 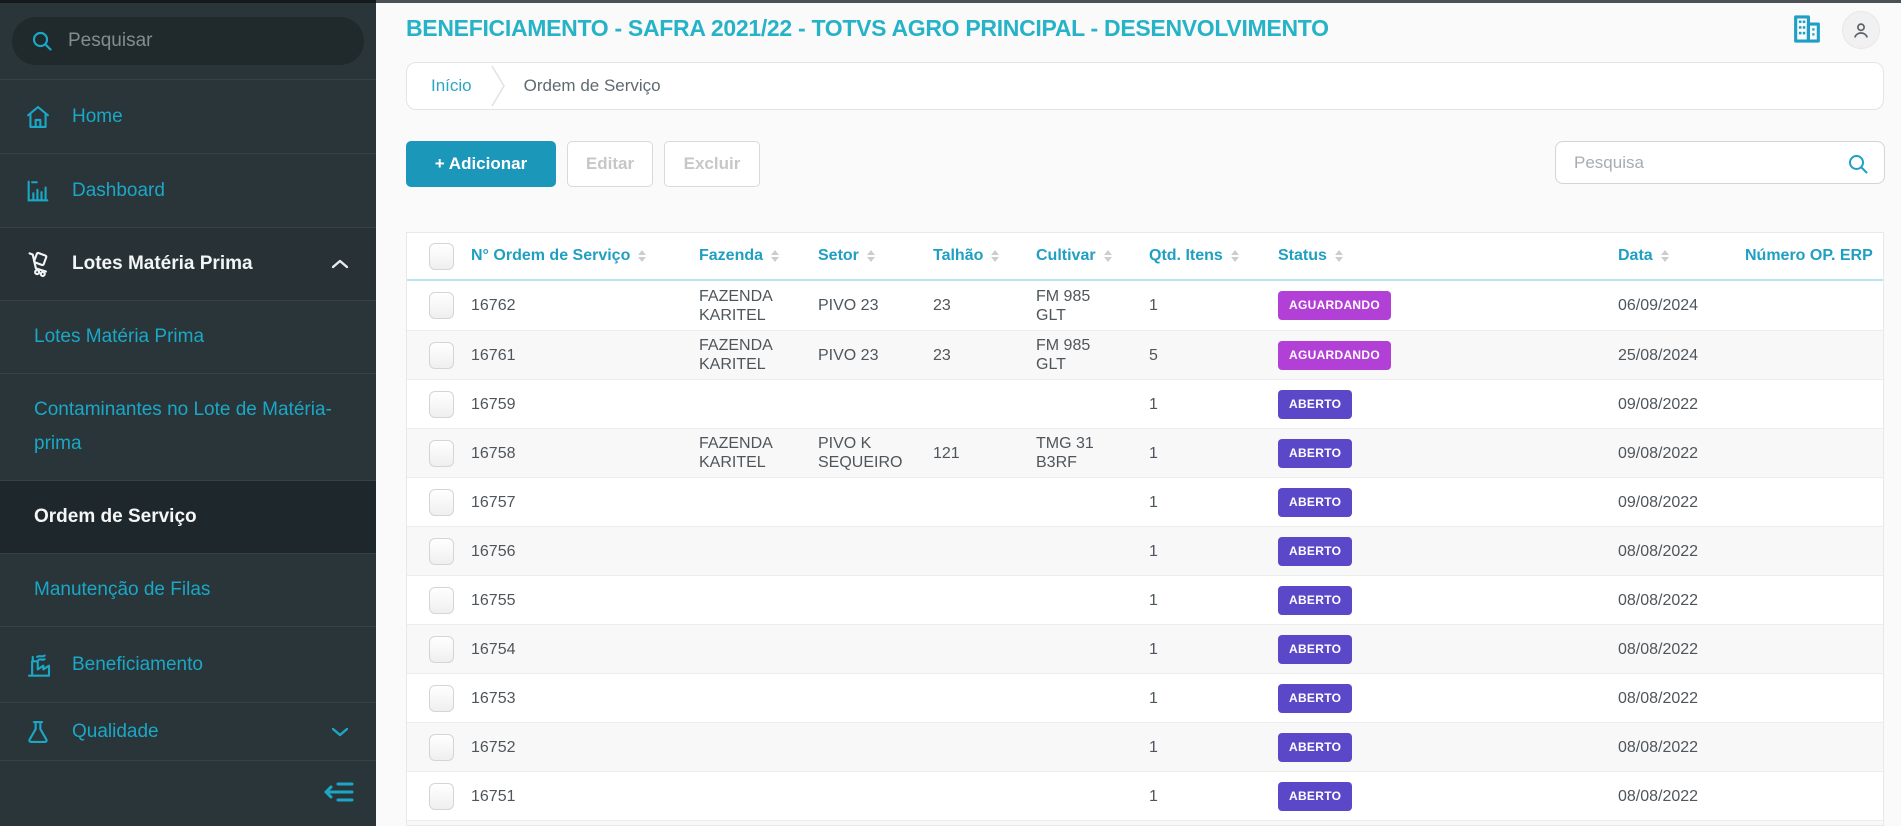 I want to click on sidebar-item-contaminantes: Contaminantes no Lote de Matéria-prima, so click(x=188, y=426).